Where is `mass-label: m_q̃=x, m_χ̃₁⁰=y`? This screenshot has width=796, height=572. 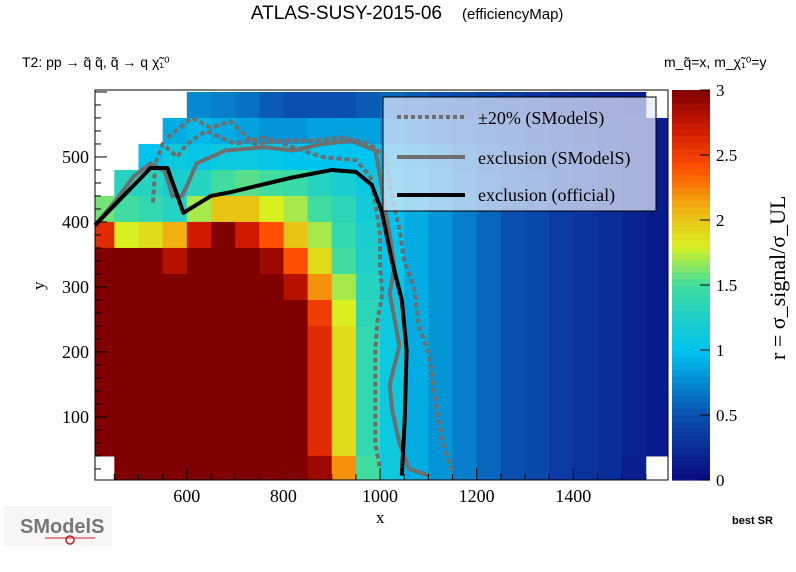
mass-label: m_q̃=x, m_χ̃₁⁰=y is located at coordinates (715, 62).